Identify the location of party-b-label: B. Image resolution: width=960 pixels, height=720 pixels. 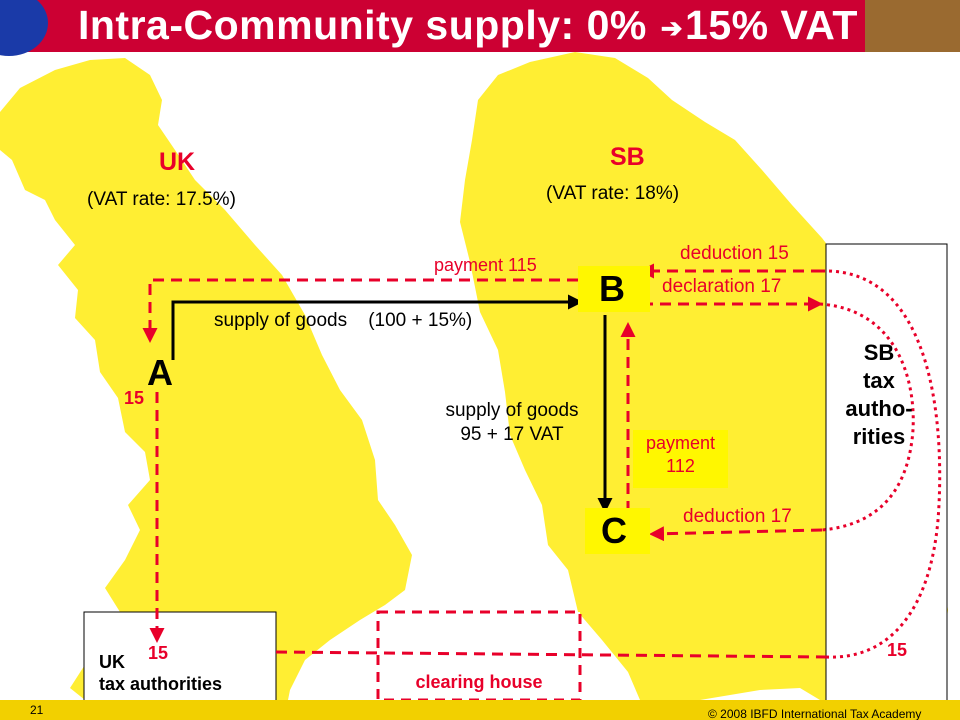
(612, 288).